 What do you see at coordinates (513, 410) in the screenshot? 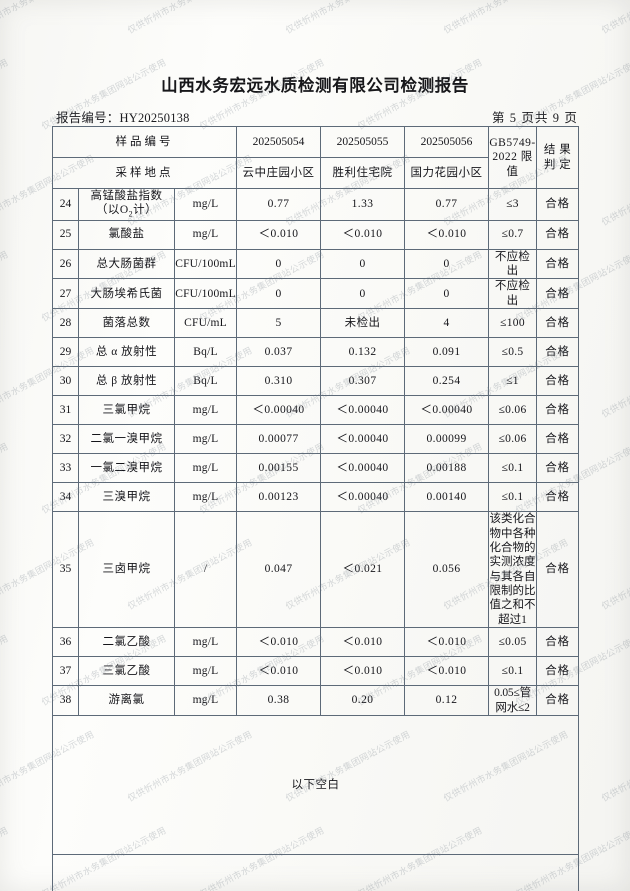
I see `limit-value: ≤0.06` at bounding box center [513, 410].